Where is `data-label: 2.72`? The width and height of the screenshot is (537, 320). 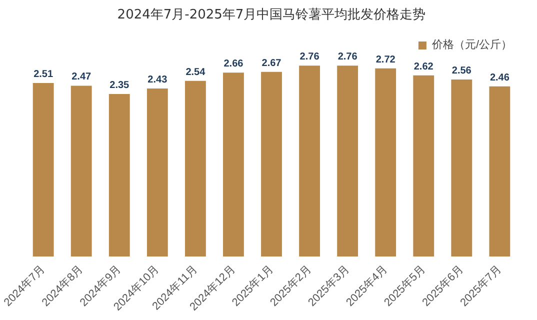
data-label: 2.72 is located at coordinates (386, 60).